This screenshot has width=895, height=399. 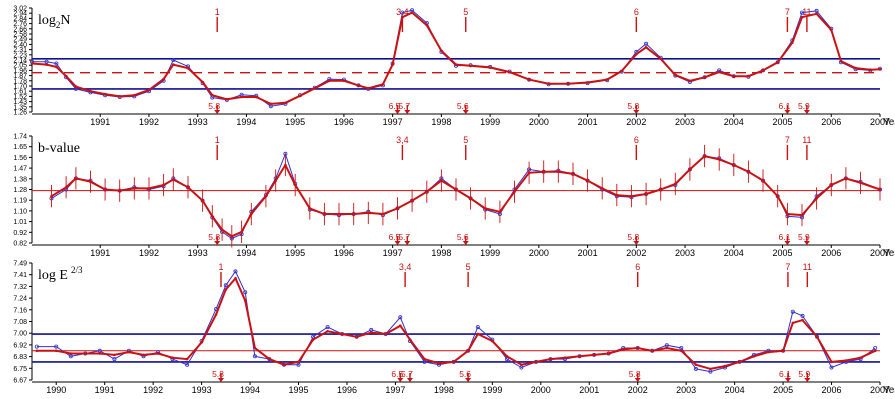 I want to click on y-tick-label: 1.74, so click(x=20, y=137).